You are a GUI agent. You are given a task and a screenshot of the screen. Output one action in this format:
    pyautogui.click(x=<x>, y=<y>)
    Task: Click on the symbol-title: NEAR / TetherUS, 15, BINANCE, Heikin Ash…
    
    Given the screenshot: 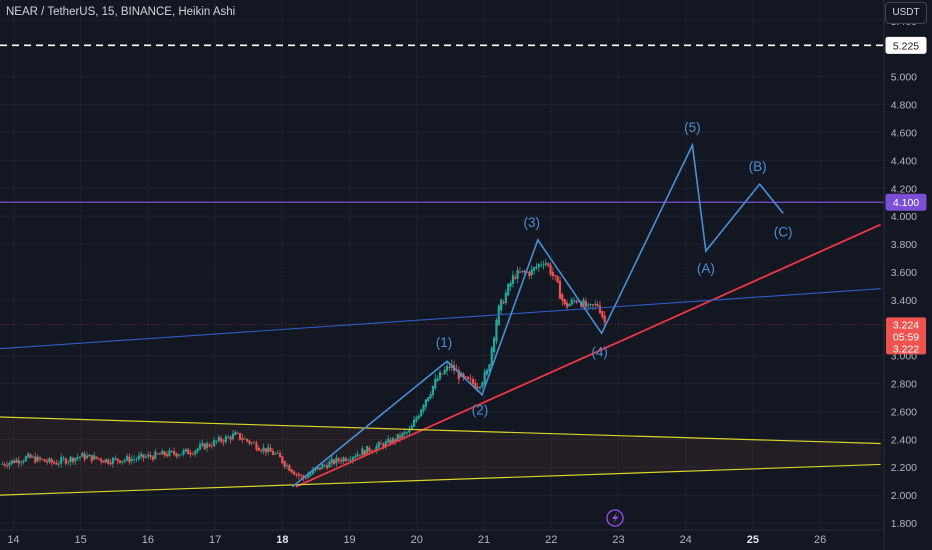 What is the action you would take?
    pyautogui.click(x=121, y=12)
    